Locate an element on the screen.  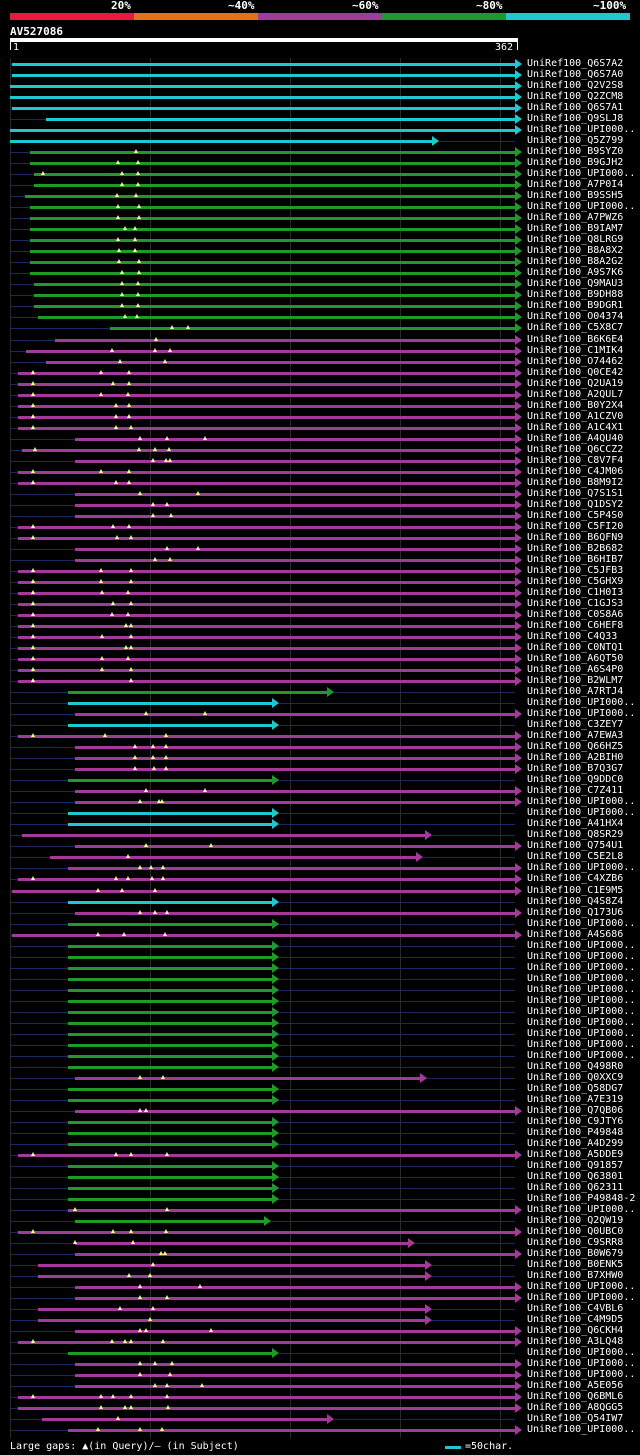
hit-row: UniRef100_Q1DSY2 is located at coordinates (320, 504).